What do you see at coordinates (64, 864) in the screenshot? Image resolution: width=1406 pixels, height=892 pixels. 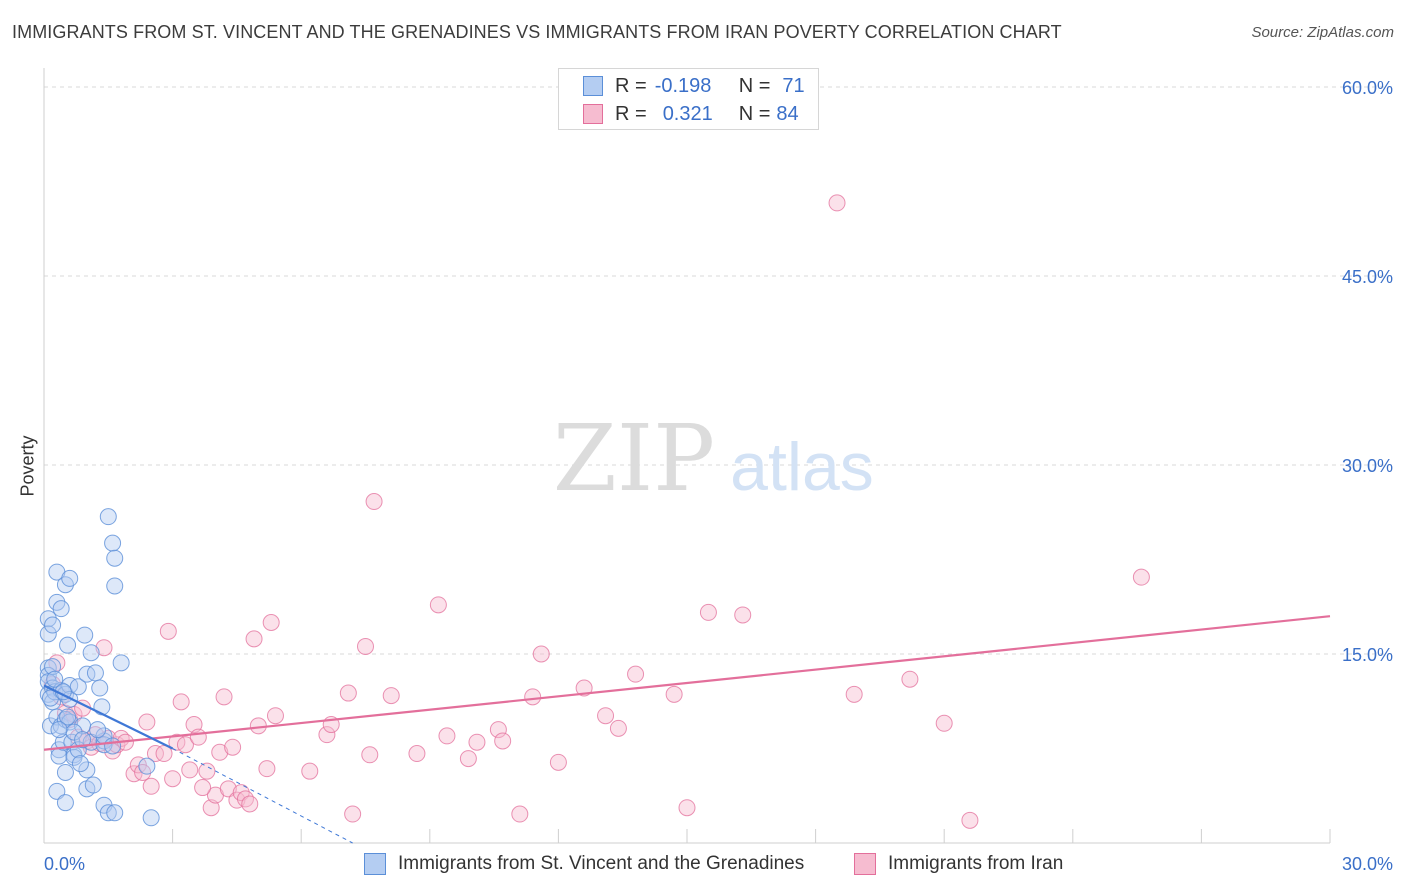 I see `x-tick-label: 0.0%` at bounding box center [64, 864].